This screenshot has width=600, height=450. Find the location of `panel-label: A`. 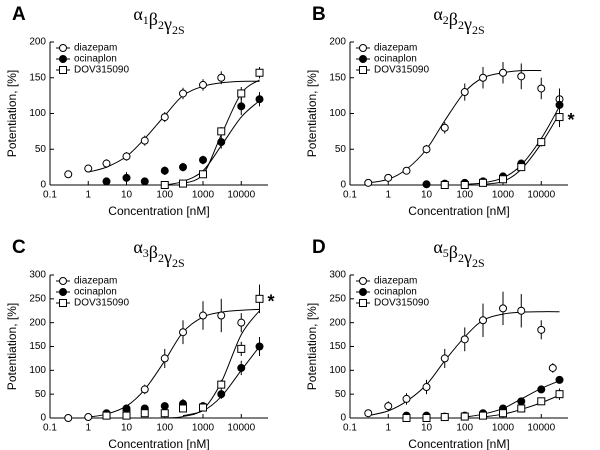

panel-label: A is located at coordinates (19, 14).